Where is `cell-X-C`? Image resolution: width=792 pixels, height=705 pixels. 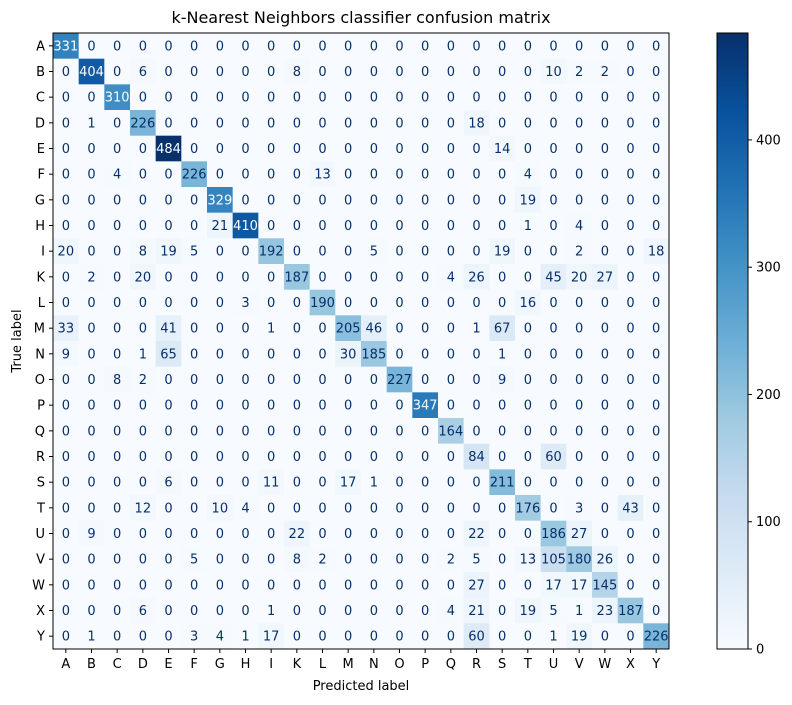
cell-X-C is located at coordinates (117, 610).